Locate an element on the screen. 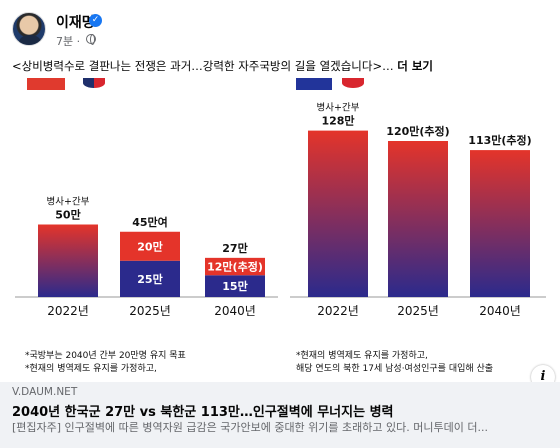 Image resolution: width=560 pixels, height=448 pixels. segment-label: 25만 is located at coordinates (149, 279).